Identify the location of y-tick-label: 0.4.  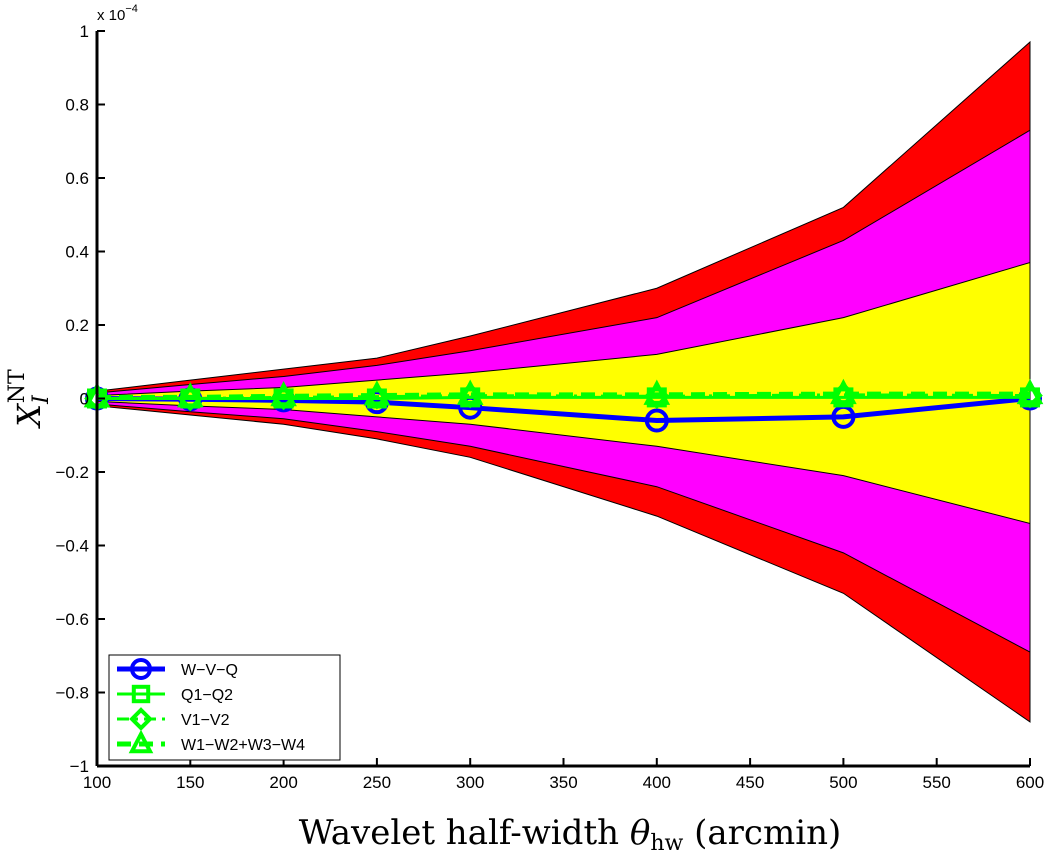
(77, 252).